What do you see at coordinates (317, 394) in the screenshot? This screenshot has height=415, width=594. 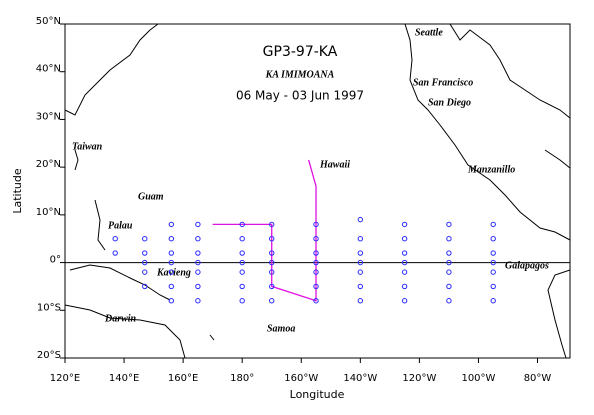 I see `x-axis-label: Longitude` at bounding box center [317, 394].